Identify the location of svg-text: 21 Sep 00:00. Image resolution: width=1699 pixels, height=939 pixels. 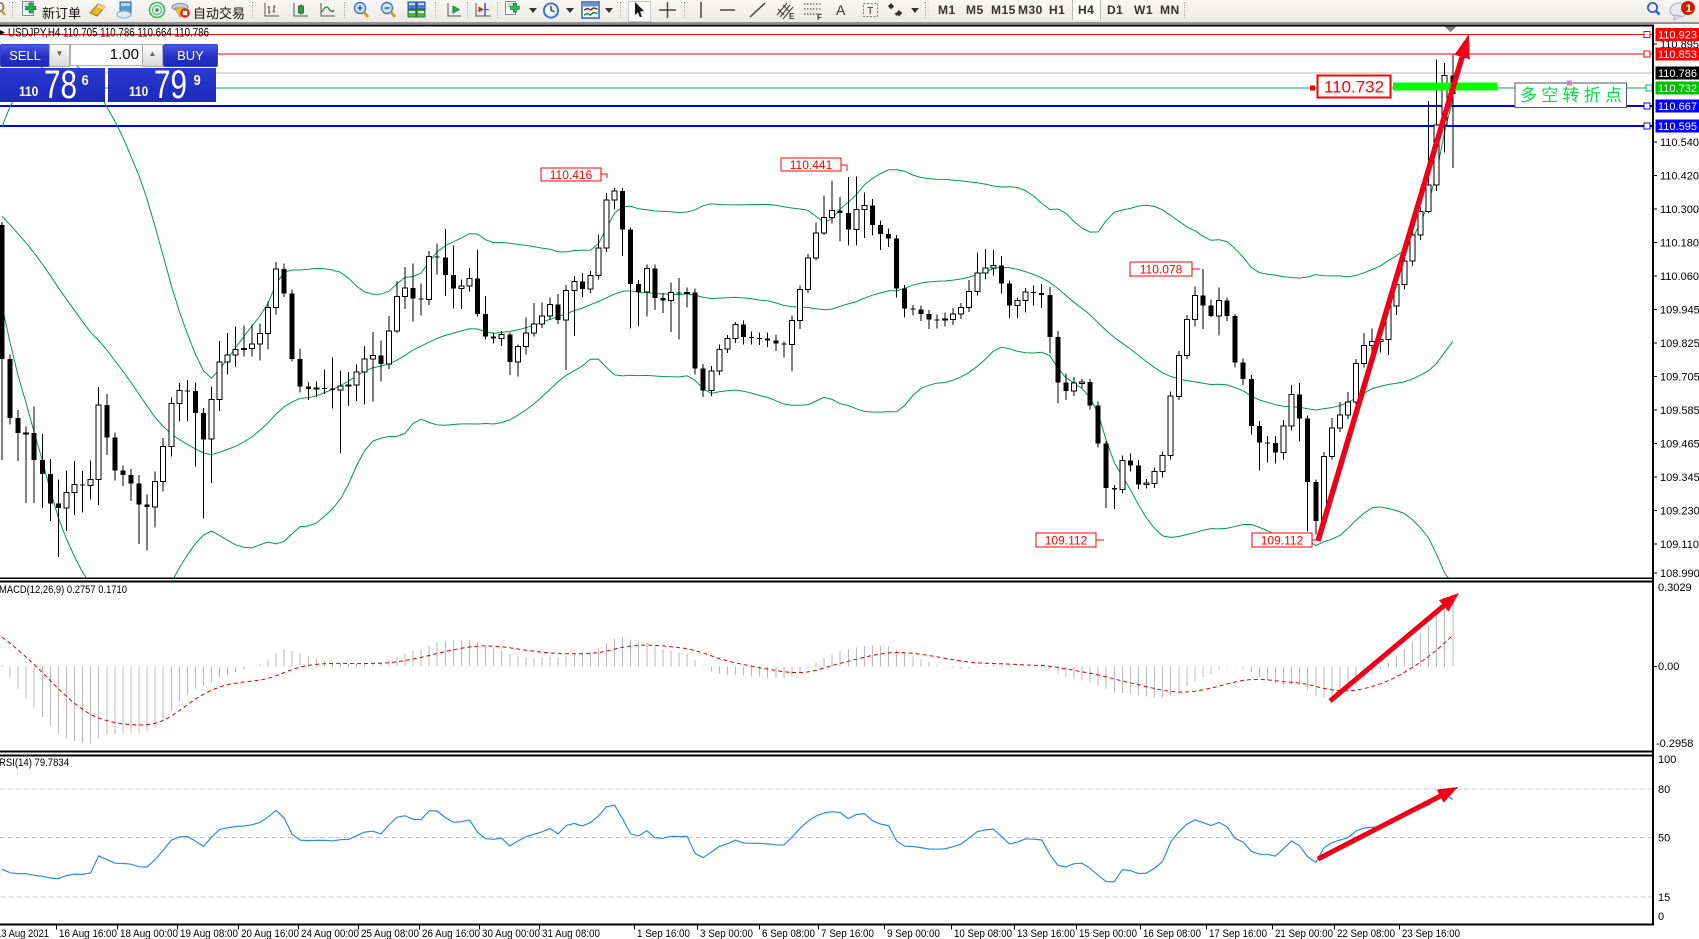
(1304, 933).